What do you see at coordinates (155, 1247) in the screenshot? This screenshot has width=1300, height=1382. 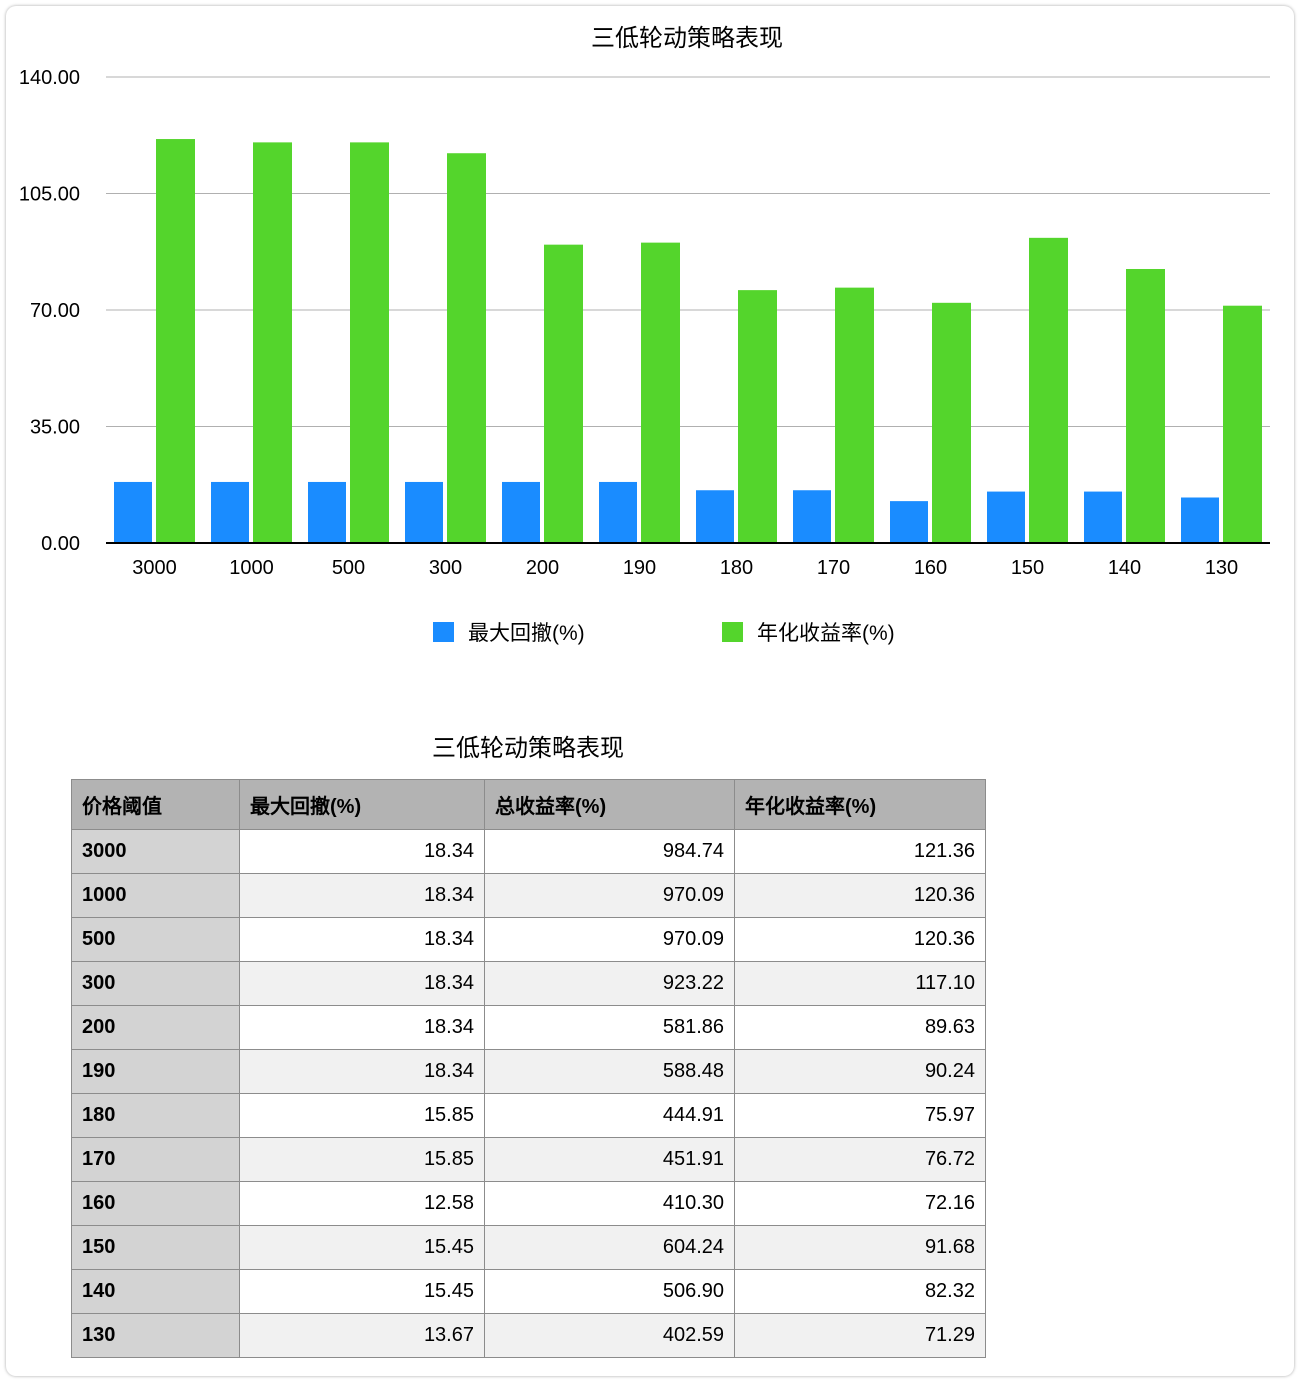 I see `table-cell: 150` at bounding box center [155, 1247].